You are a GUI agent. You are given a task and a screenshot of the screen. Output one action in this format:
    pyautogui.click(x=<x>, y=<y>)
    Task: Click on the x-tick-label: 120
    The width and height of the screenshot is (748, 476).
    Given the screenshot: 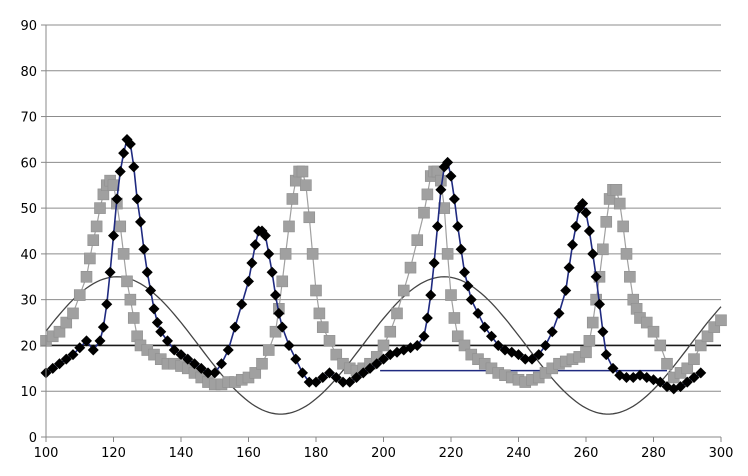 What is the action you would take?
    pyautogui.click(x=113, y=453)
    